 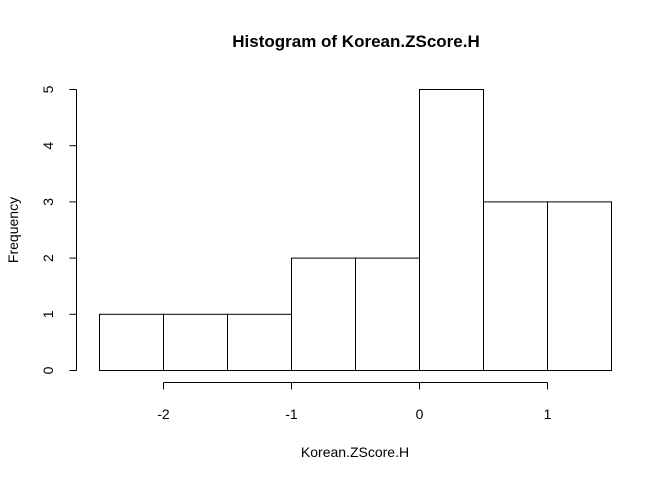 I want to click on y-tick-label-0: 0, so click(x=48, y=370).